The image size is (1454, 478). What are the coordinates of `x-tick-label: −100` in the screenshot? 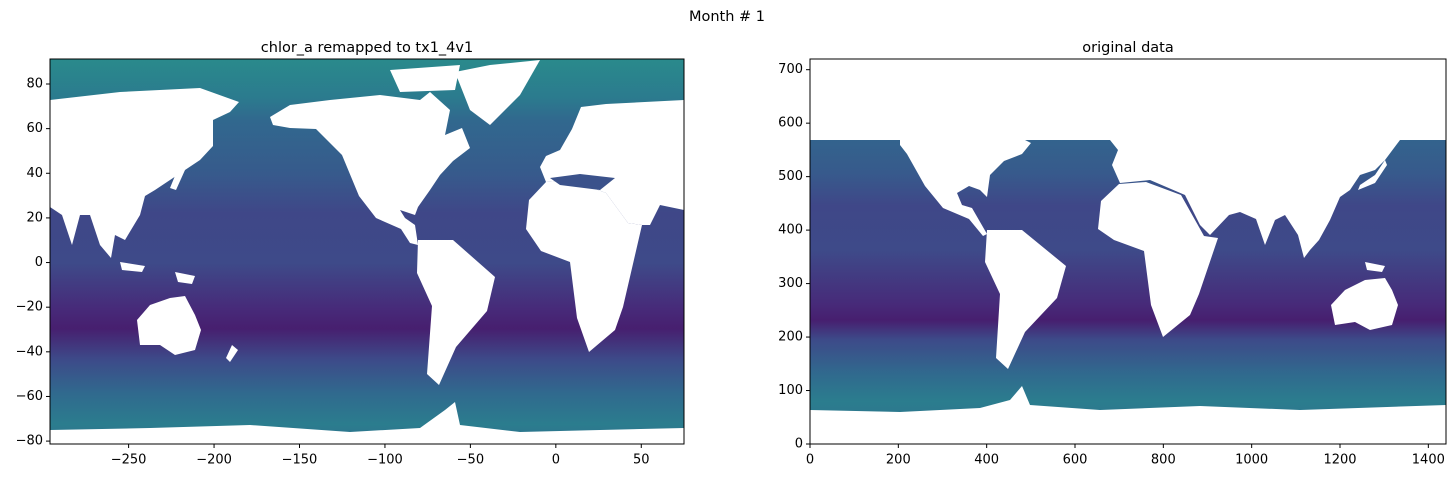 It's located at (385, 460).